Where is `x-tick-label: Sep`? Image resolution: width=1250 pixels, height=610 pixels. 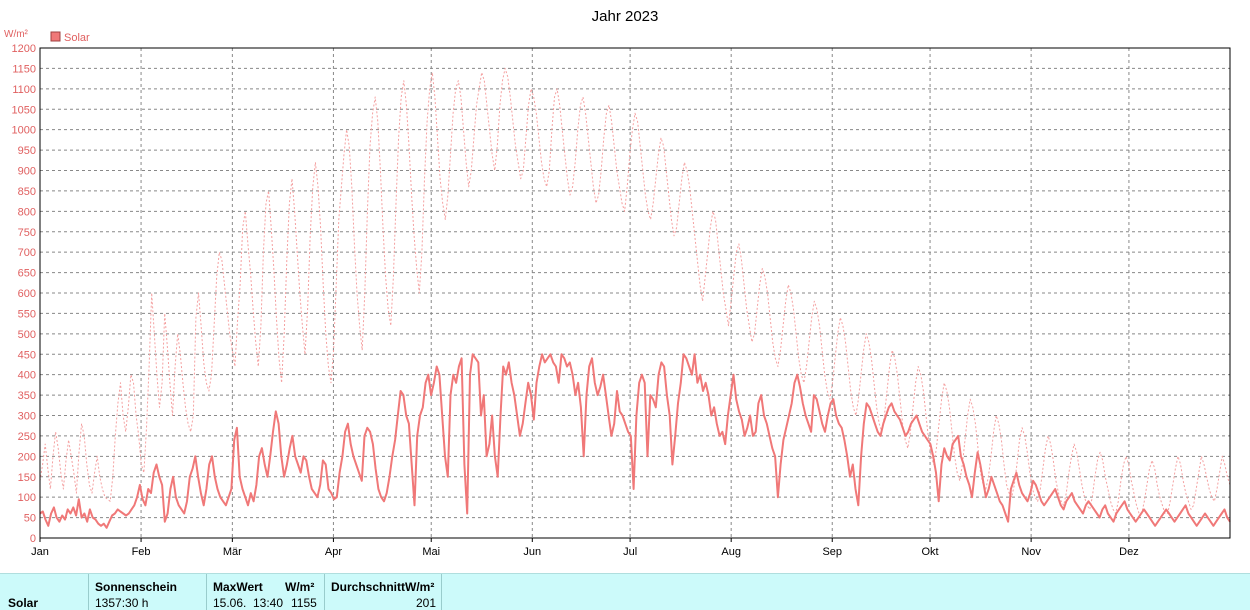
x-tick-label: Sep is located at coordinates (832, 552).